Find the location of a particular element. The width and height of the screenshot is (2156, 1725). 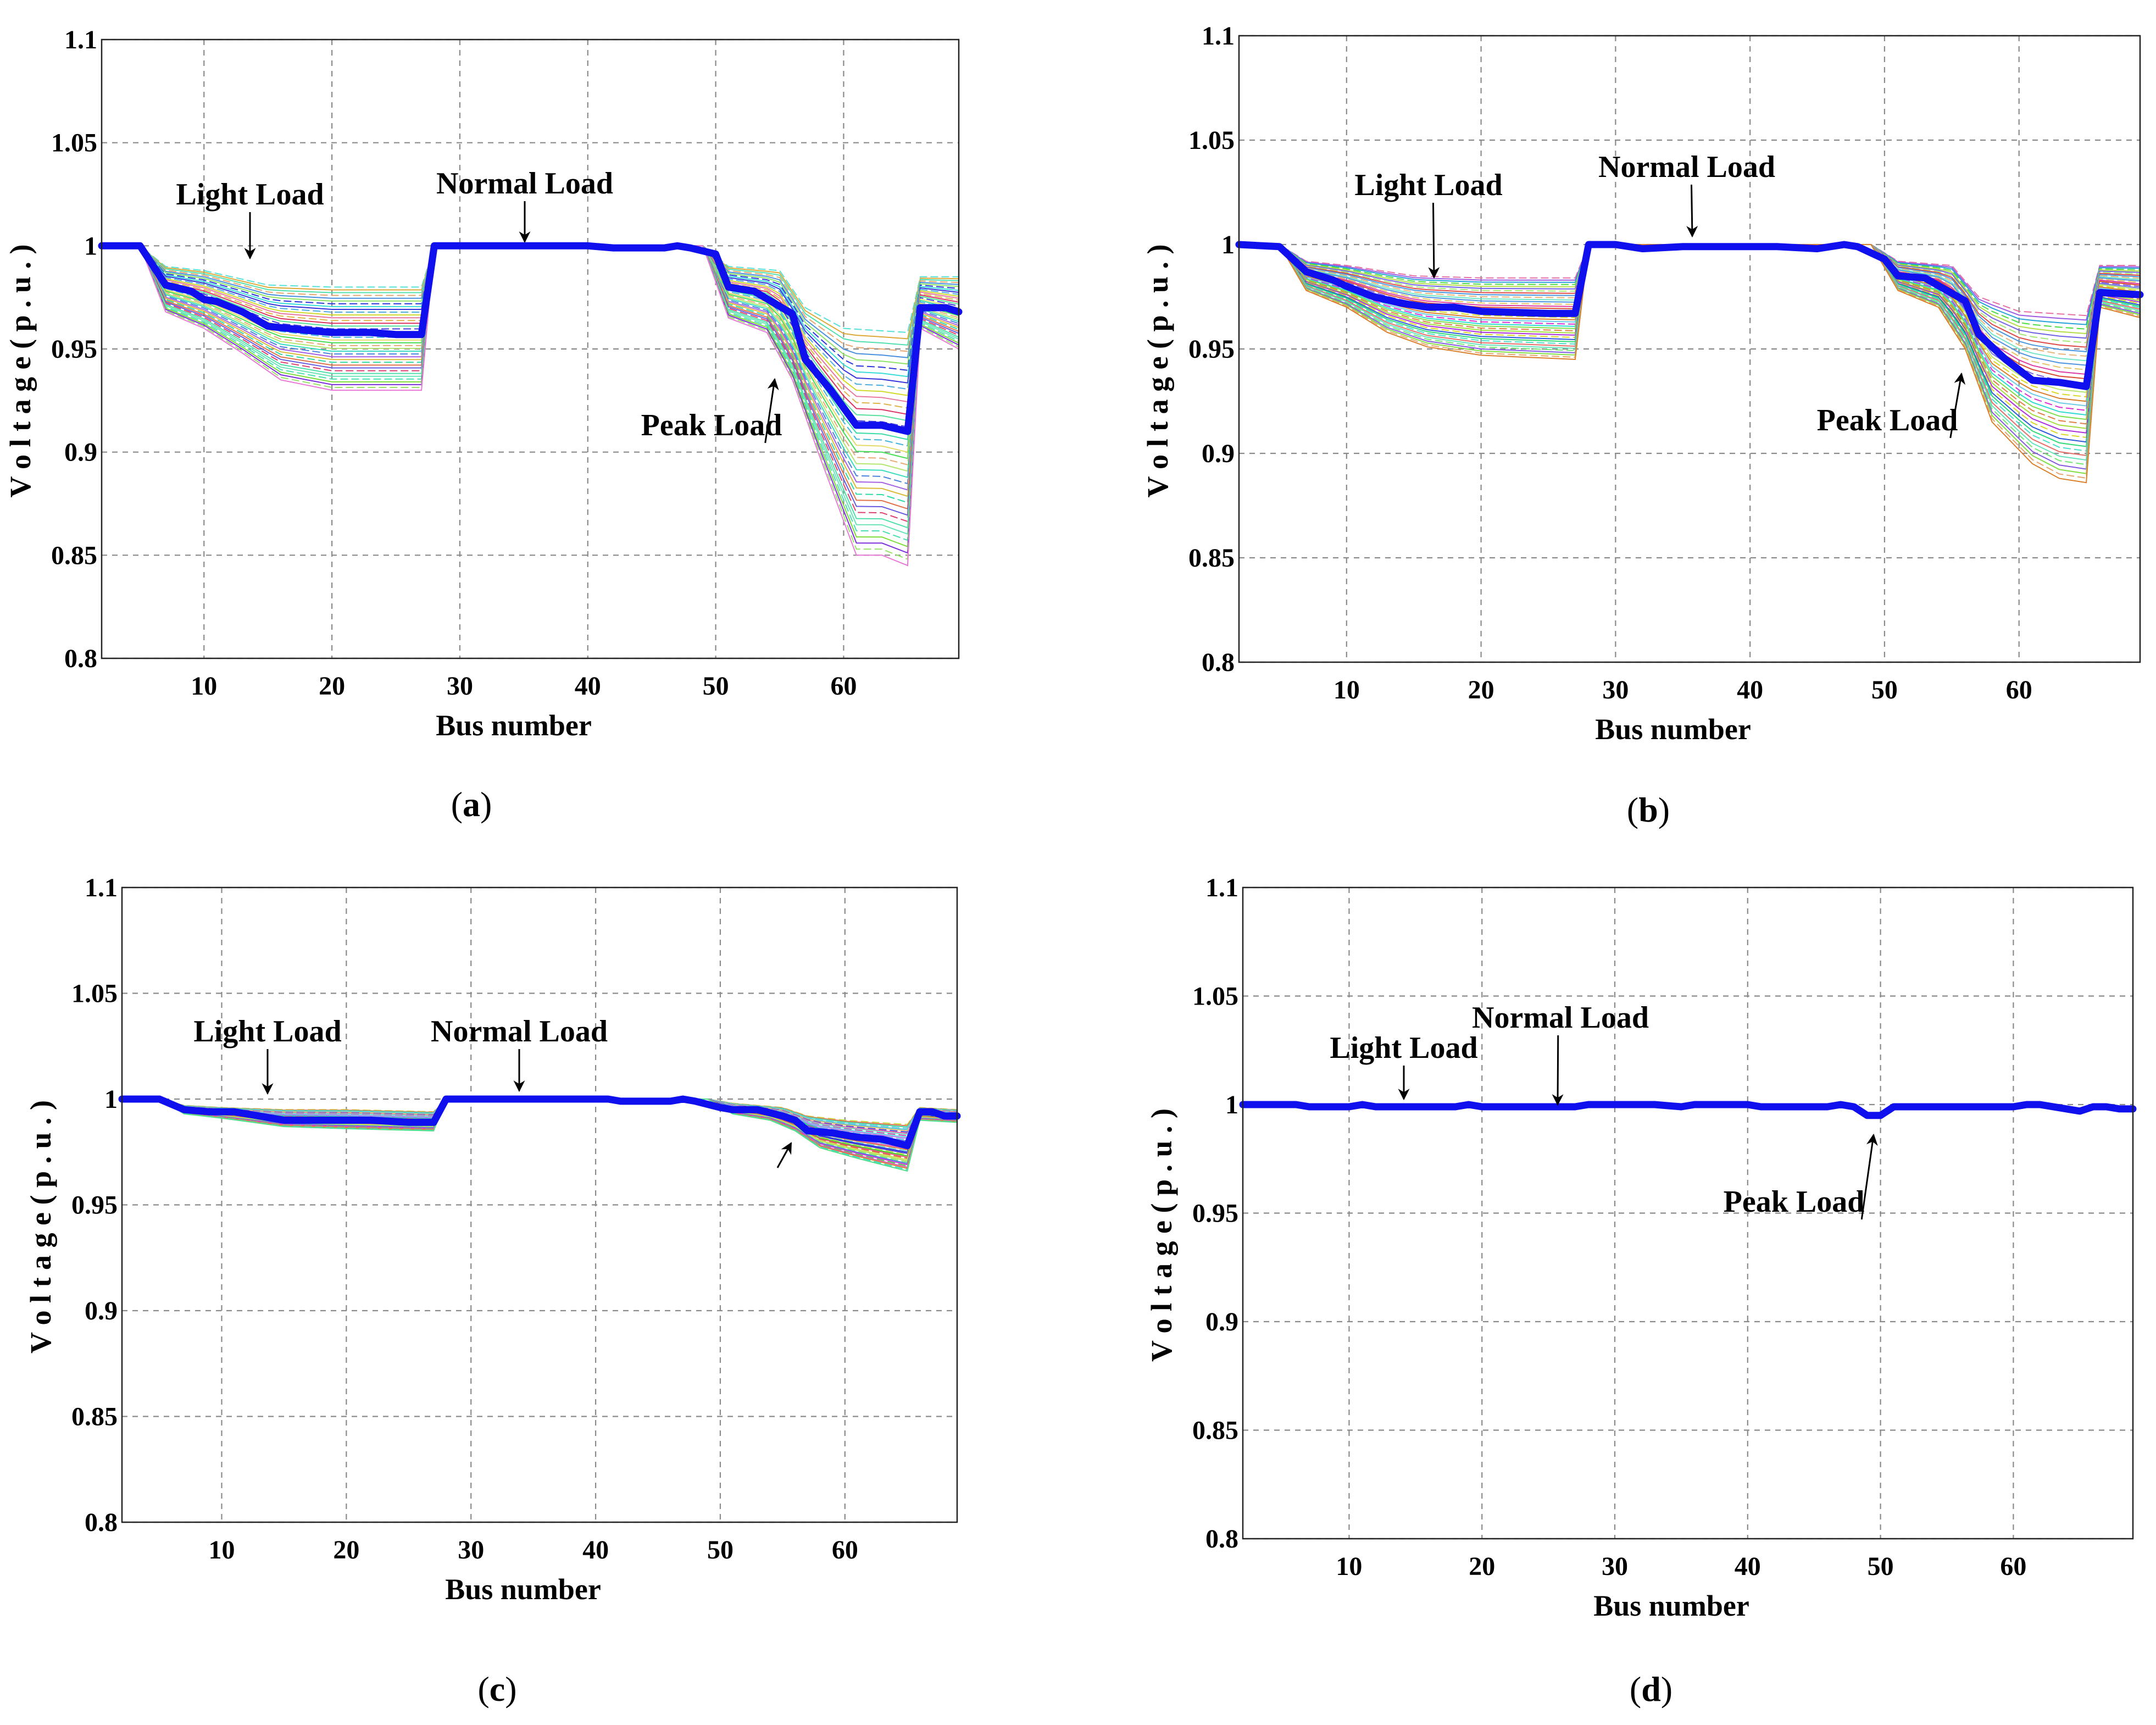

x-axis-label-d: Bus number is located at coordinates (1671, 1605).